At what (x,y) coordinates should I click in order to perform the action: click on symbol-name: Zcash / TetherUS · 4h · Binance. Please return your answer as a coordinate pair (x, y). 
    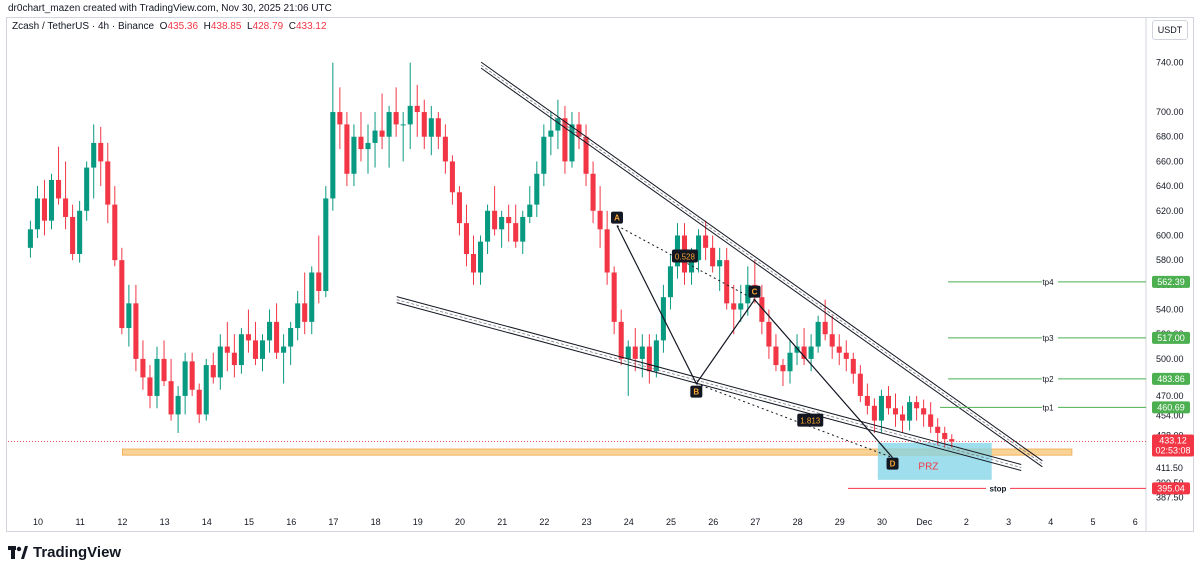
    Looking at the image, I should click on (83, 26).